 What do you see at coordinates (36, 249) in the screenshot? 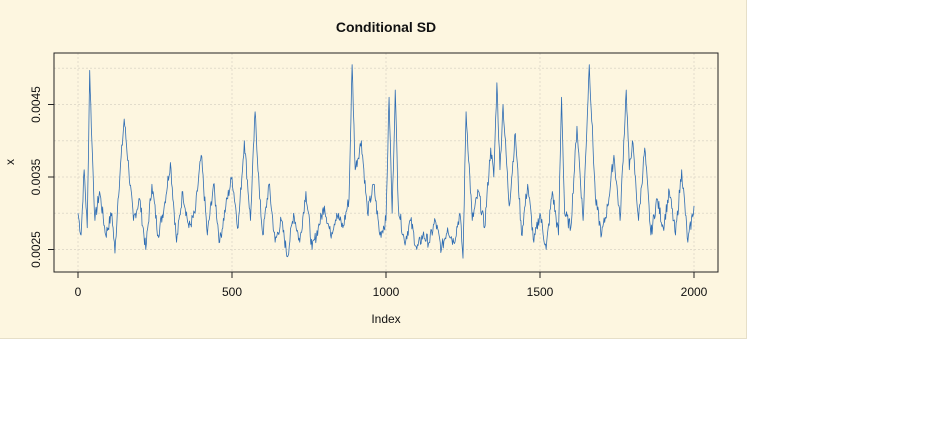
I see `y-tick-label: 0.0025` at bounding box center [36, 249].